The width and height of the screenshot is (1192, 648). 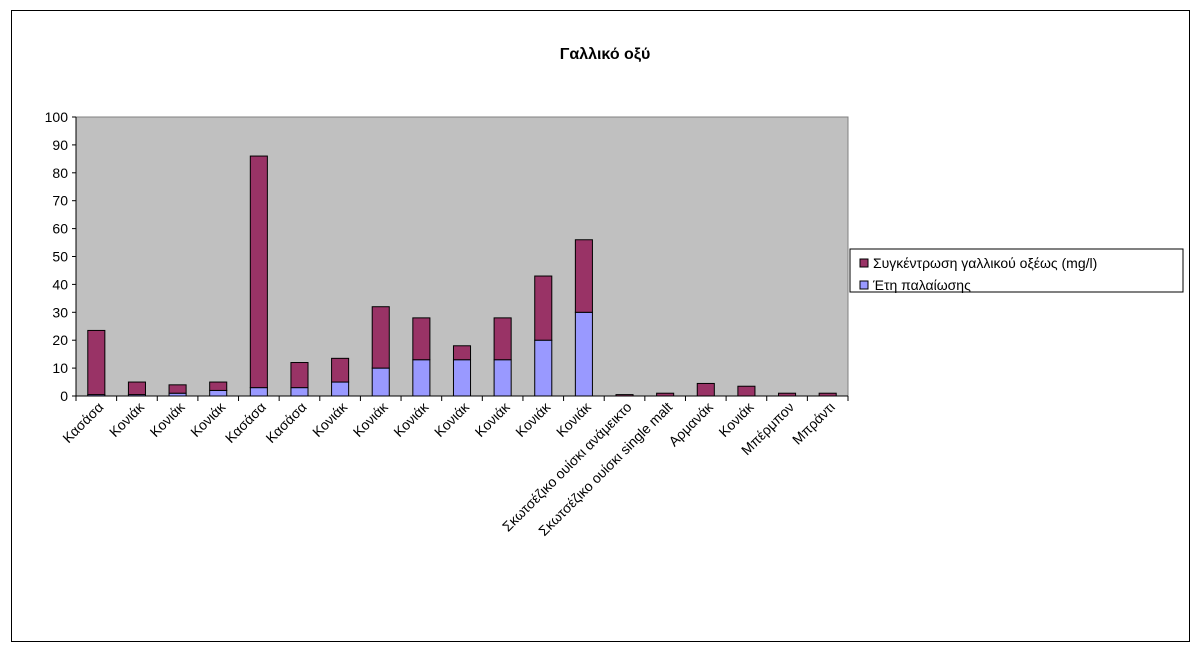 What do you see at coordinates (60, 284) in the screenshot?
I see `y-tick-label: 40` at bounding box center [60, 284].